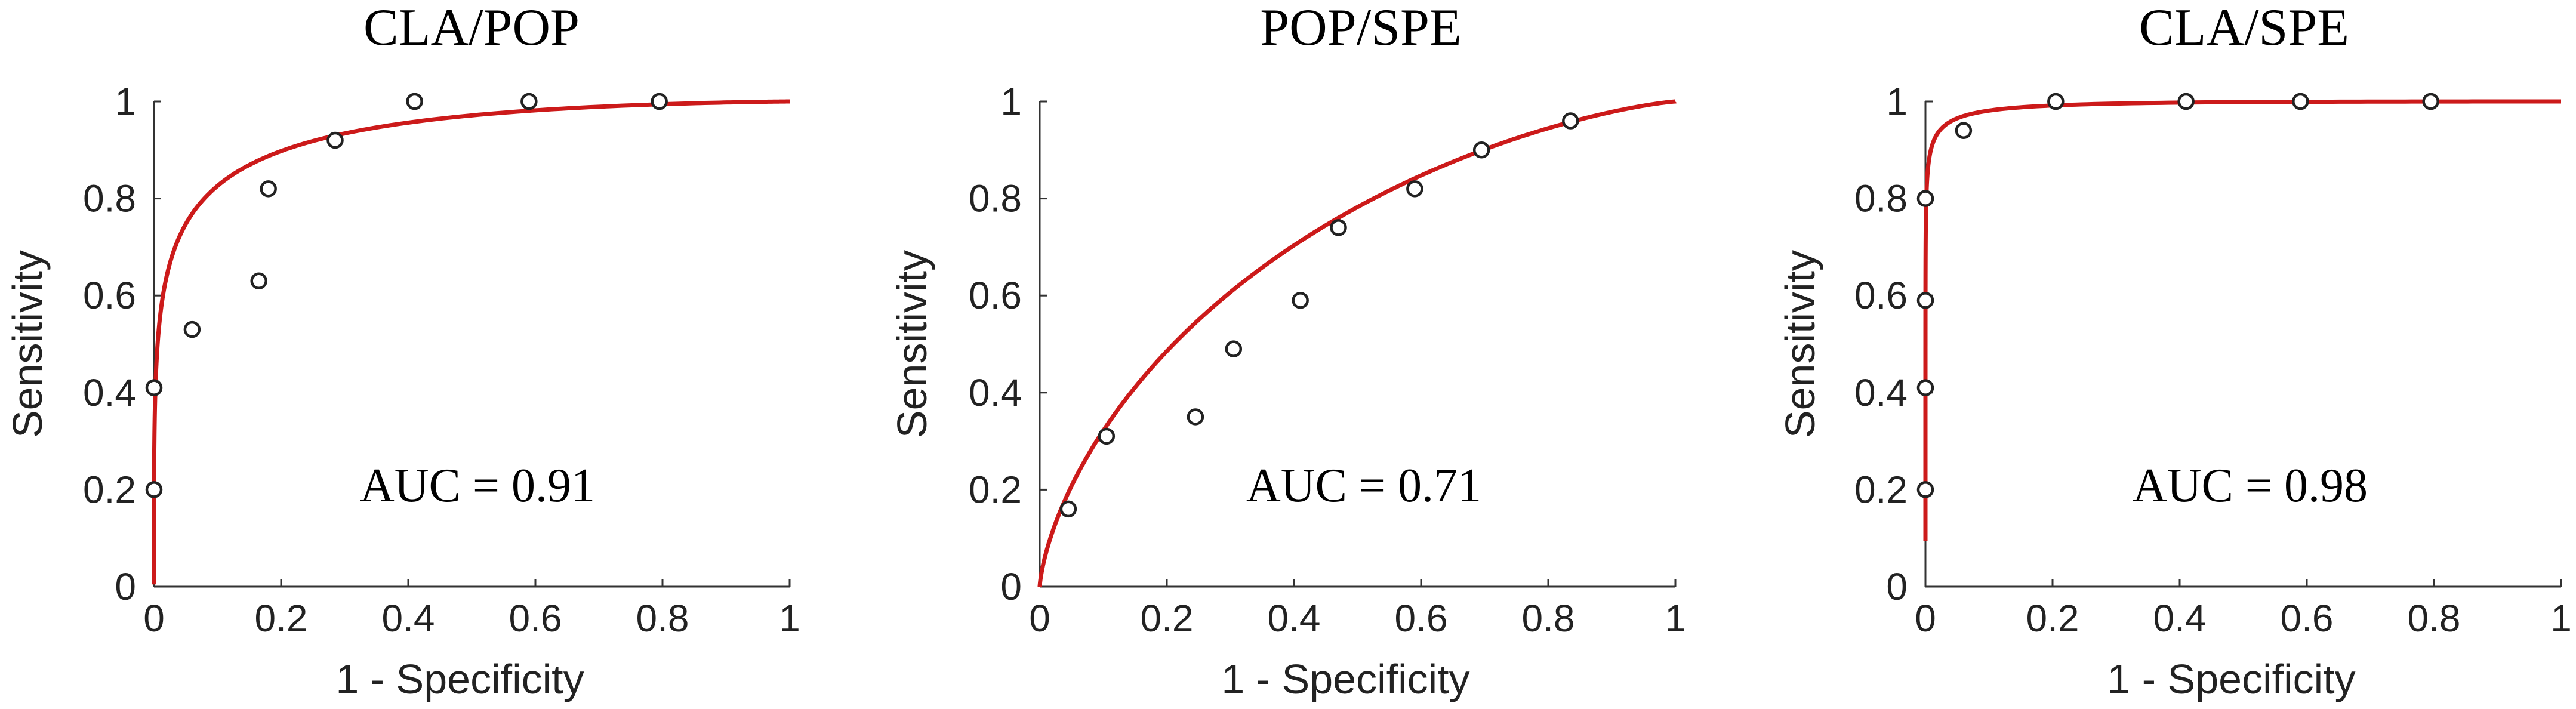  Describe the element at coordinates (471, 28) in the screenshot. I see `chart-title: CLA/POP` at that location.